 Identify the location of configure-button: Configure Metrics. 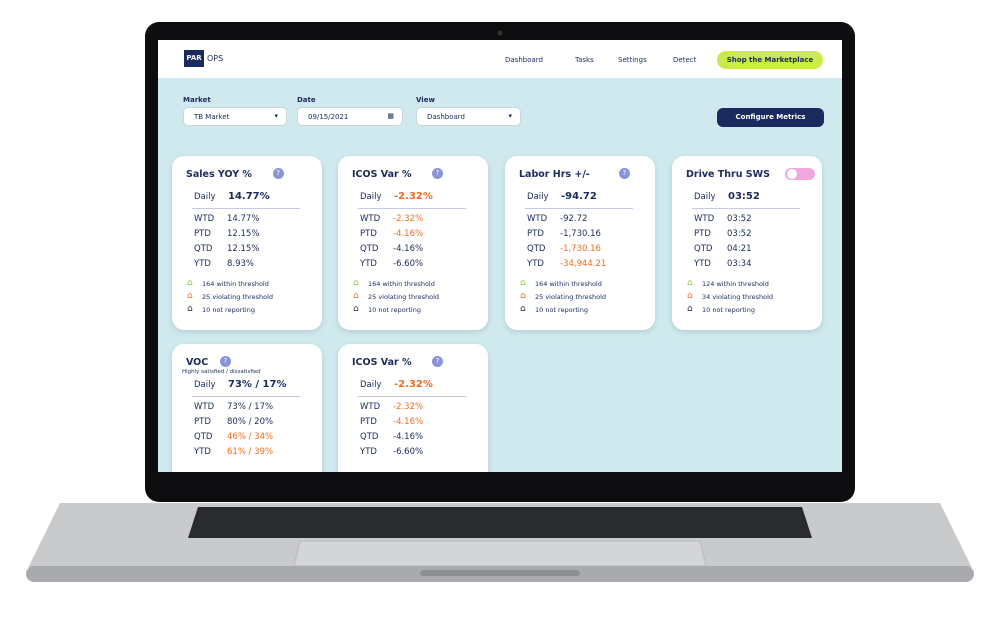
(770, 117).